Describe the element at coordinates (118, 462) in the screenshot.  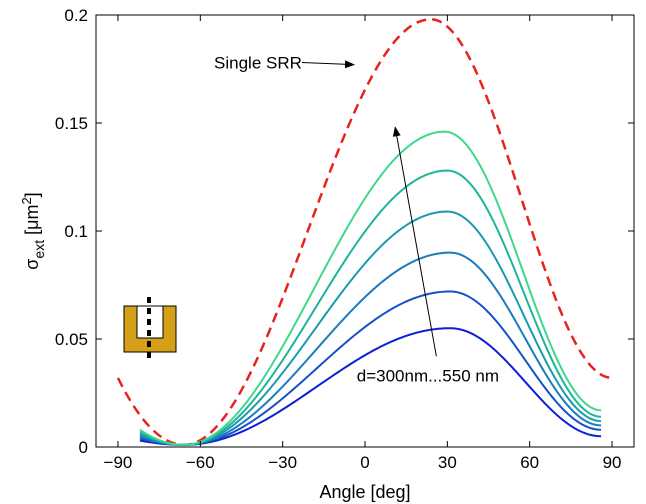
I see `x-tick-label: −90` at that location.